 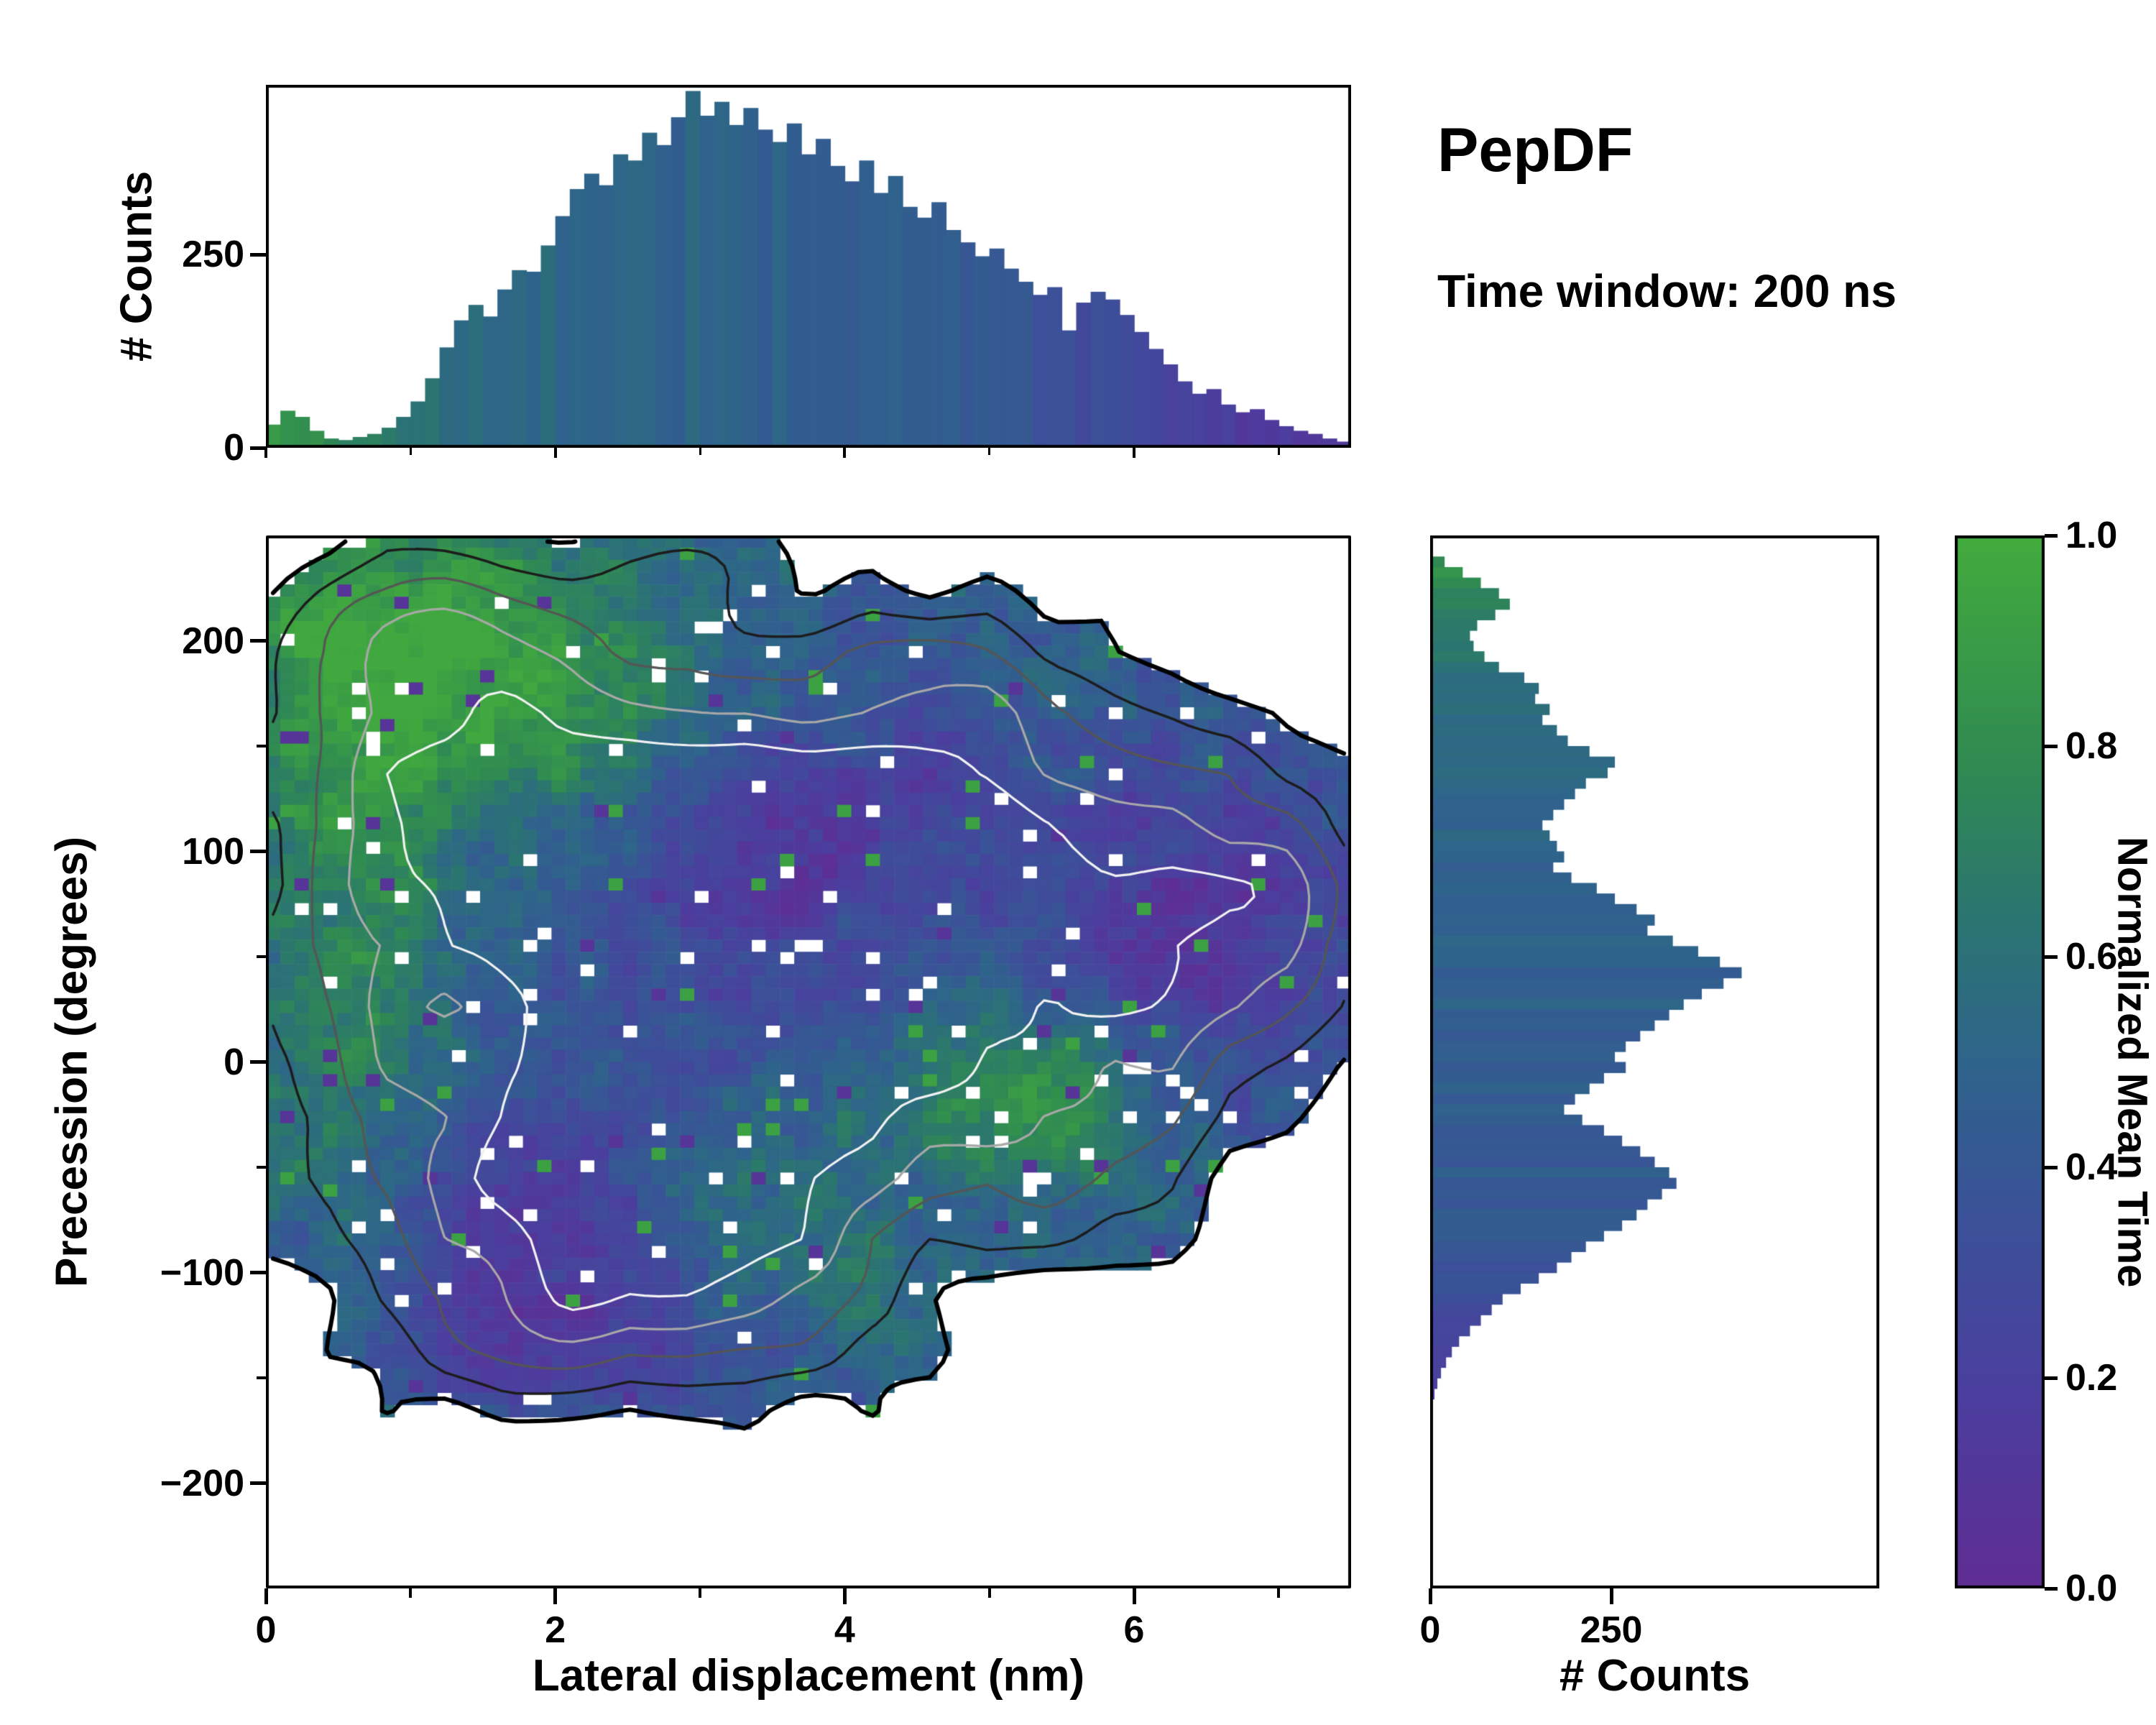 What do you see at coordinates (213, 641) in the screenshot?
I see `y-tick-label: 200` at bounding box center [213, 641].